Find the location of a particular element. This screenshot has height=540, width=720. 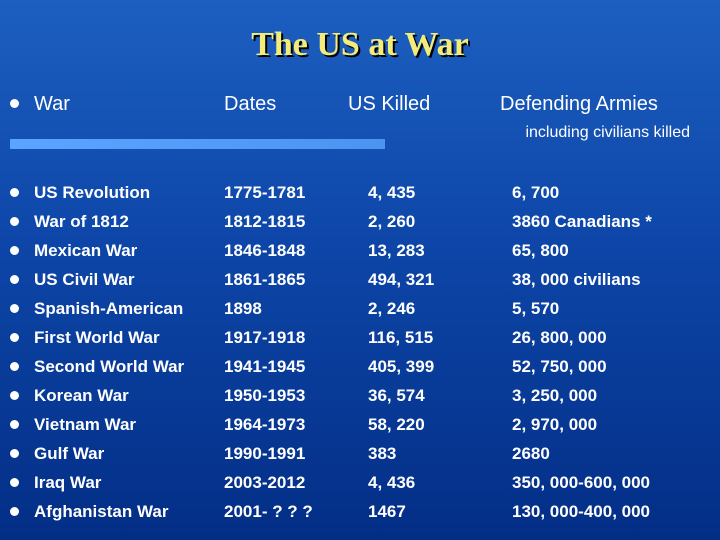

header-war: War is located at coordinates (52, 104).